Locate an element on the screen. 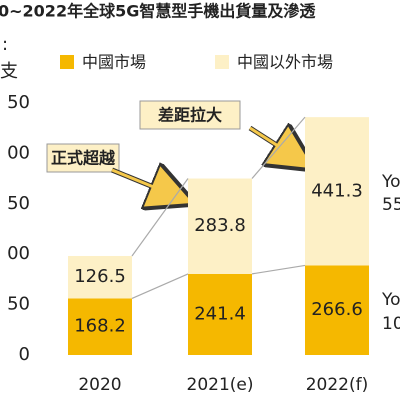  value-label: 441.3 is located at coordinates (337, 190).